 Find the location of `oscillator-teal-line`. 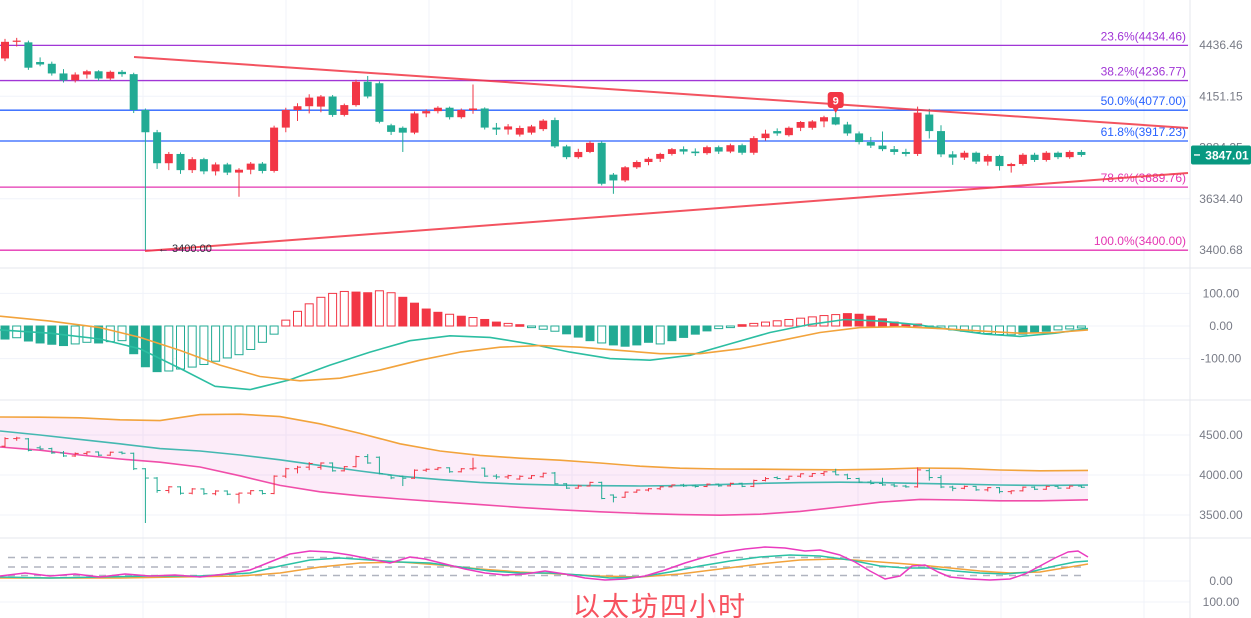

oscillator-teal-line is located at coordinates (544, 566).